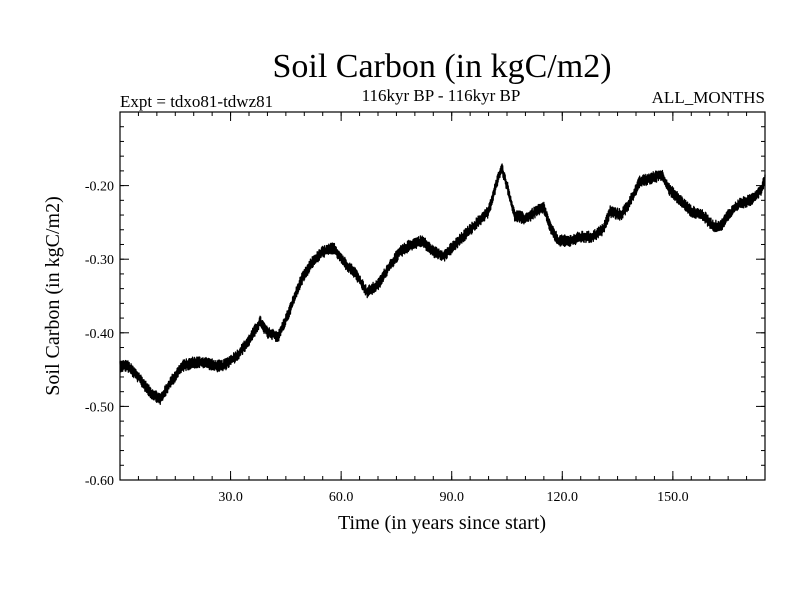 Image resolution: width=800 pixels, height=600 pixels. I want to click on x-tick-label: 60.0, so click(341, 497).